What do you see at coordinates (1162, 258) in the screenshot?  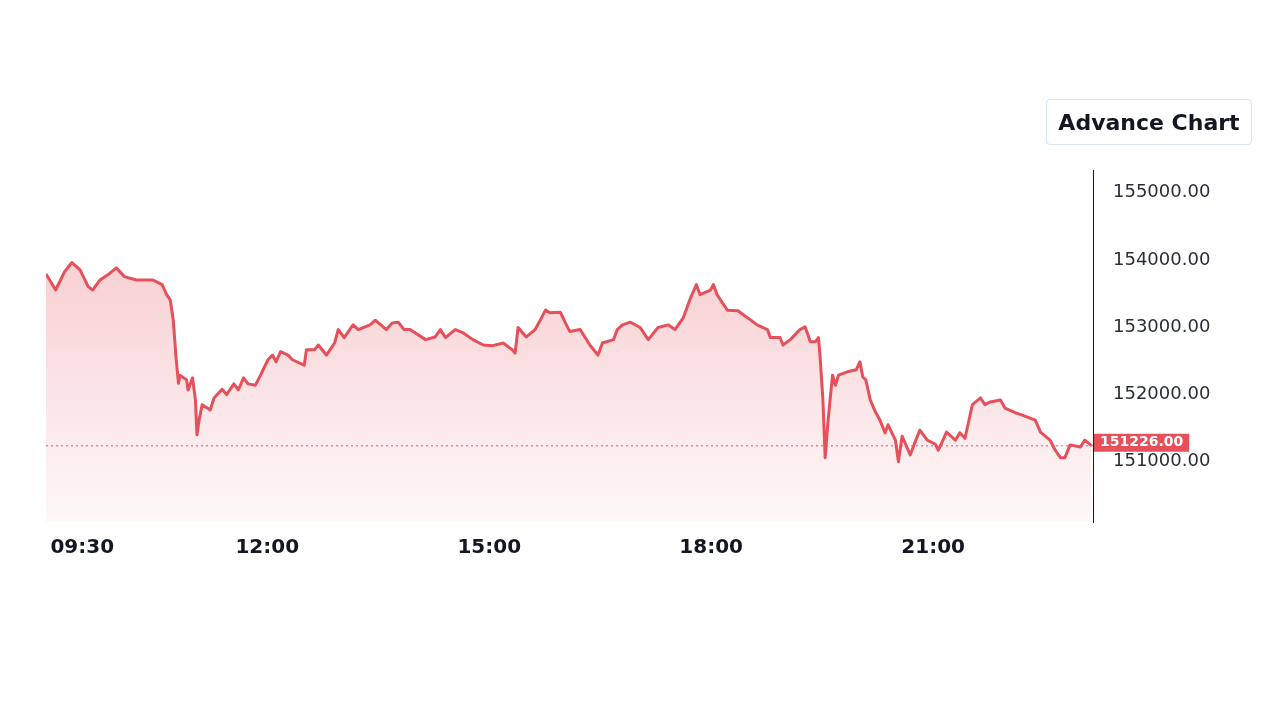 I see `y-tick-label: 154000.00` at bounding box center [1162, 258].